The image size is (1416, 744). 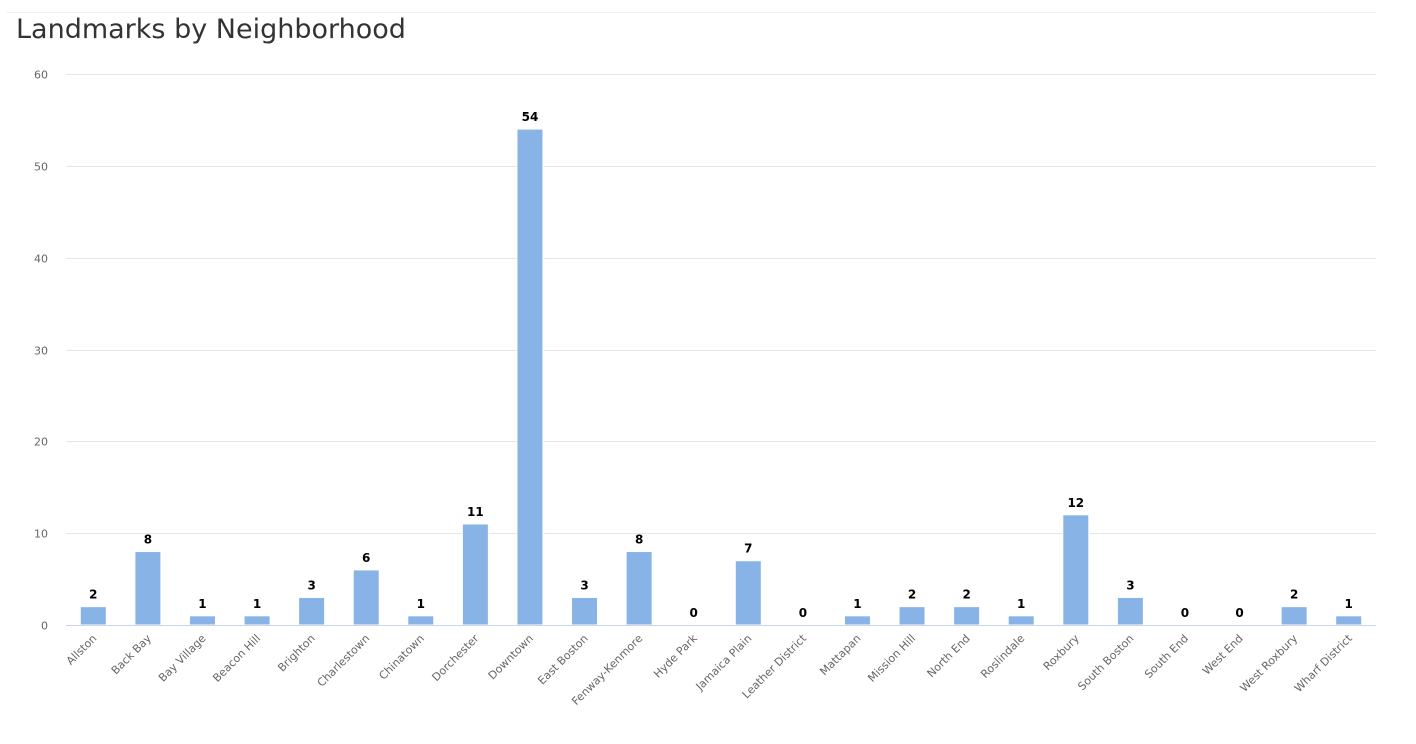 I want to click on x-tick-label: Back Bay, so click(x=132, y=655).